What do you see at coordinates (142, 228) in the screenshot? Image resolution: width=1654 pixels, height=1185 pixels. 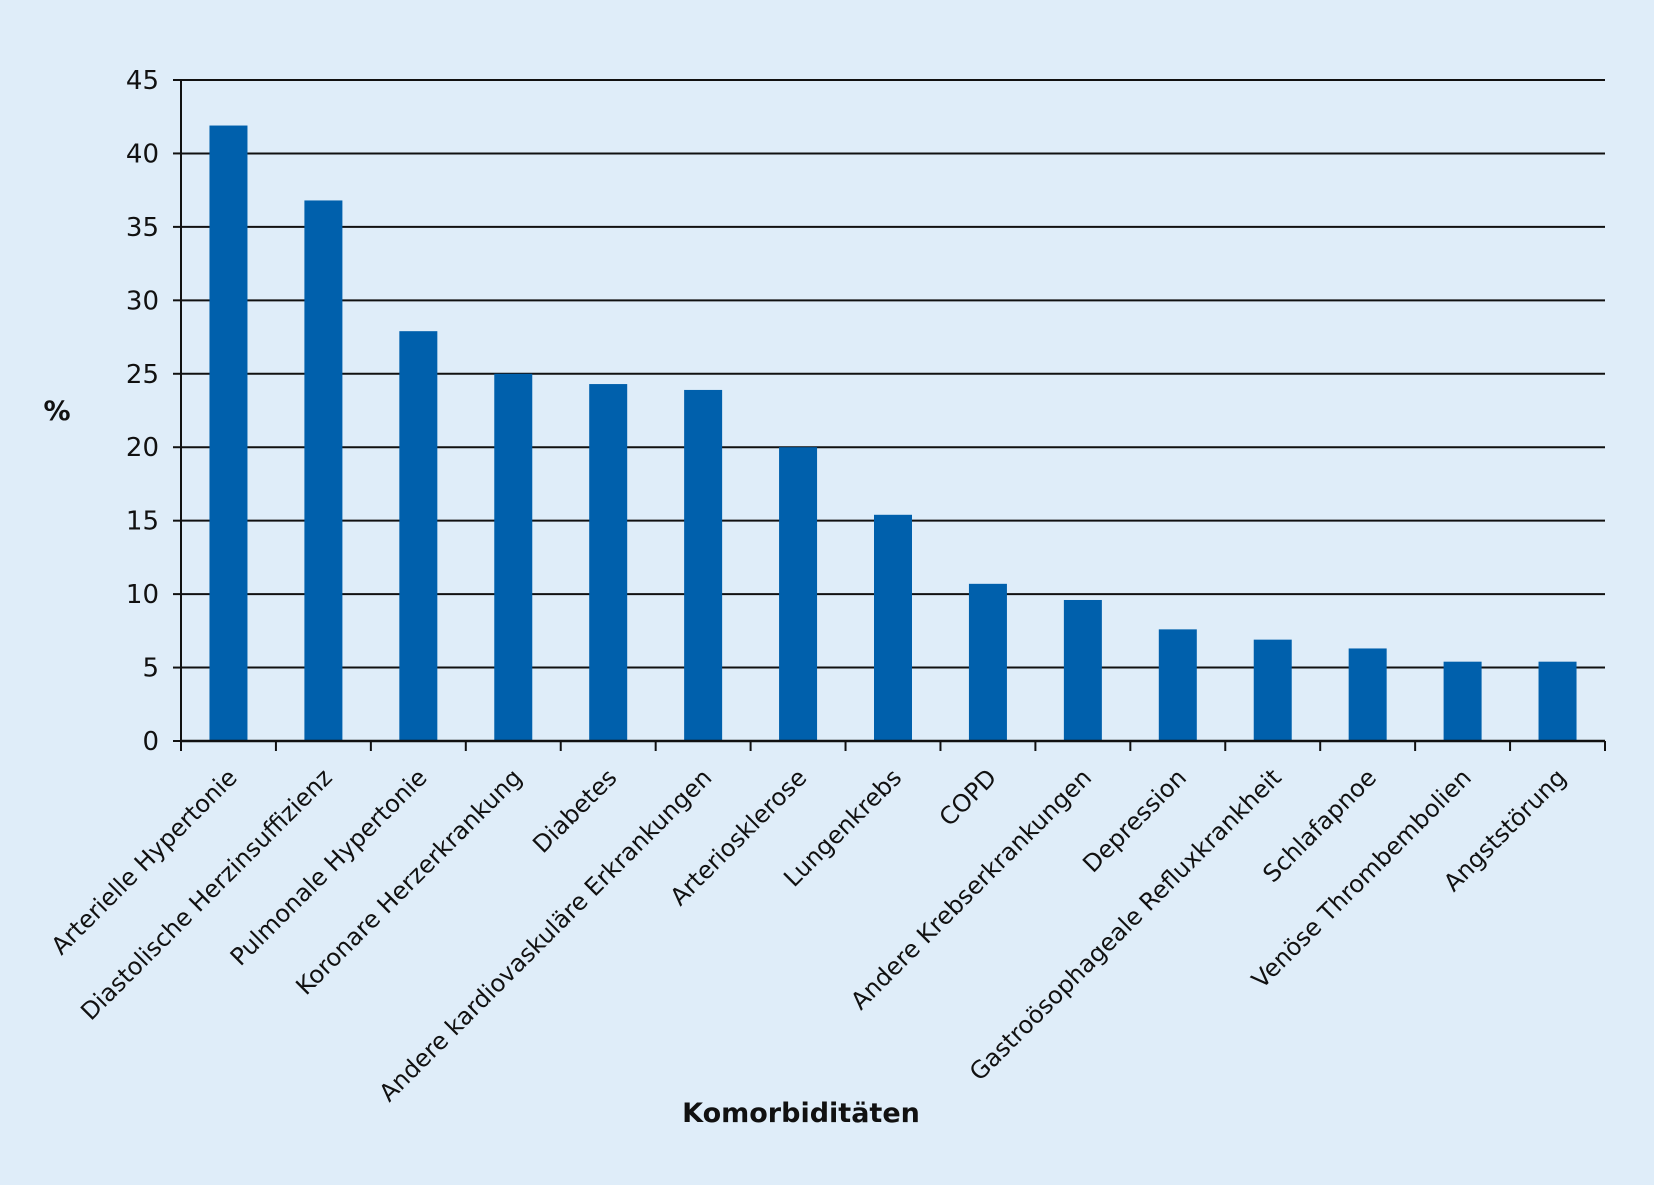 I see `y-tick-label: 35` at bounding box center [142, 228].